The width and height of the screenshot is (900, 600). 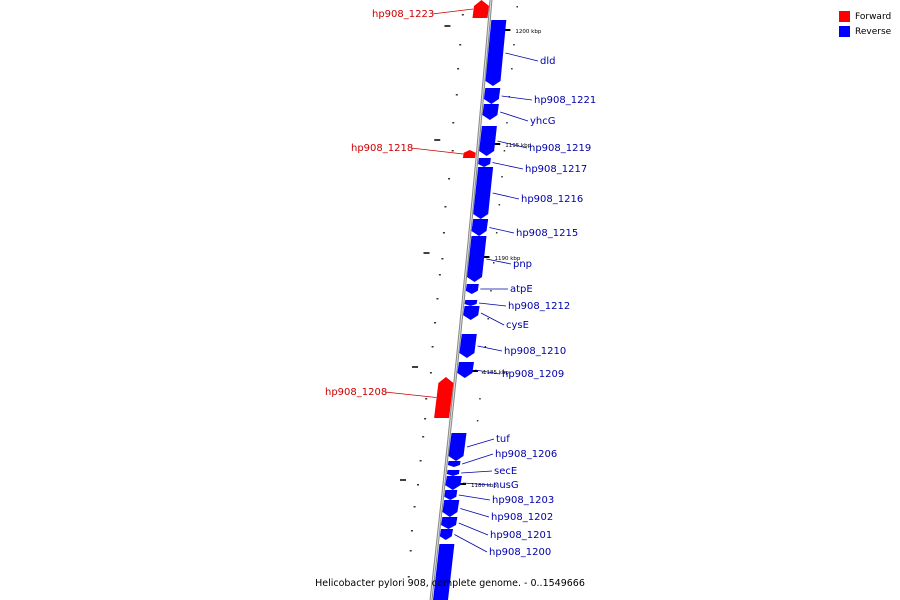 I want to click on gene-label-hp908_1210: hp908_1210, so click(x=535, y=351).